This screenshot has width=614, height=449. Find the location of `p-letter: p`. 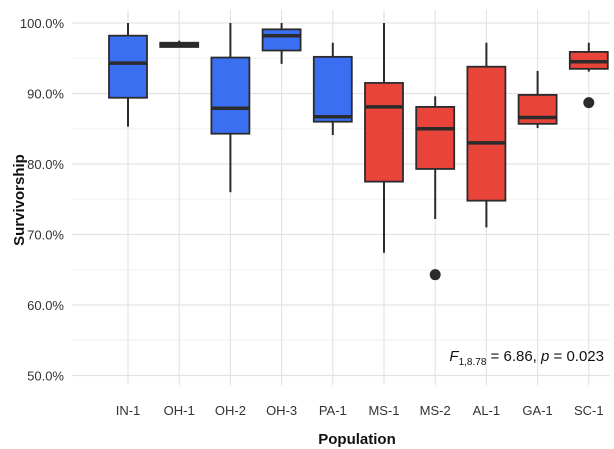

p-letter: p is located at coordinates (544, 356).